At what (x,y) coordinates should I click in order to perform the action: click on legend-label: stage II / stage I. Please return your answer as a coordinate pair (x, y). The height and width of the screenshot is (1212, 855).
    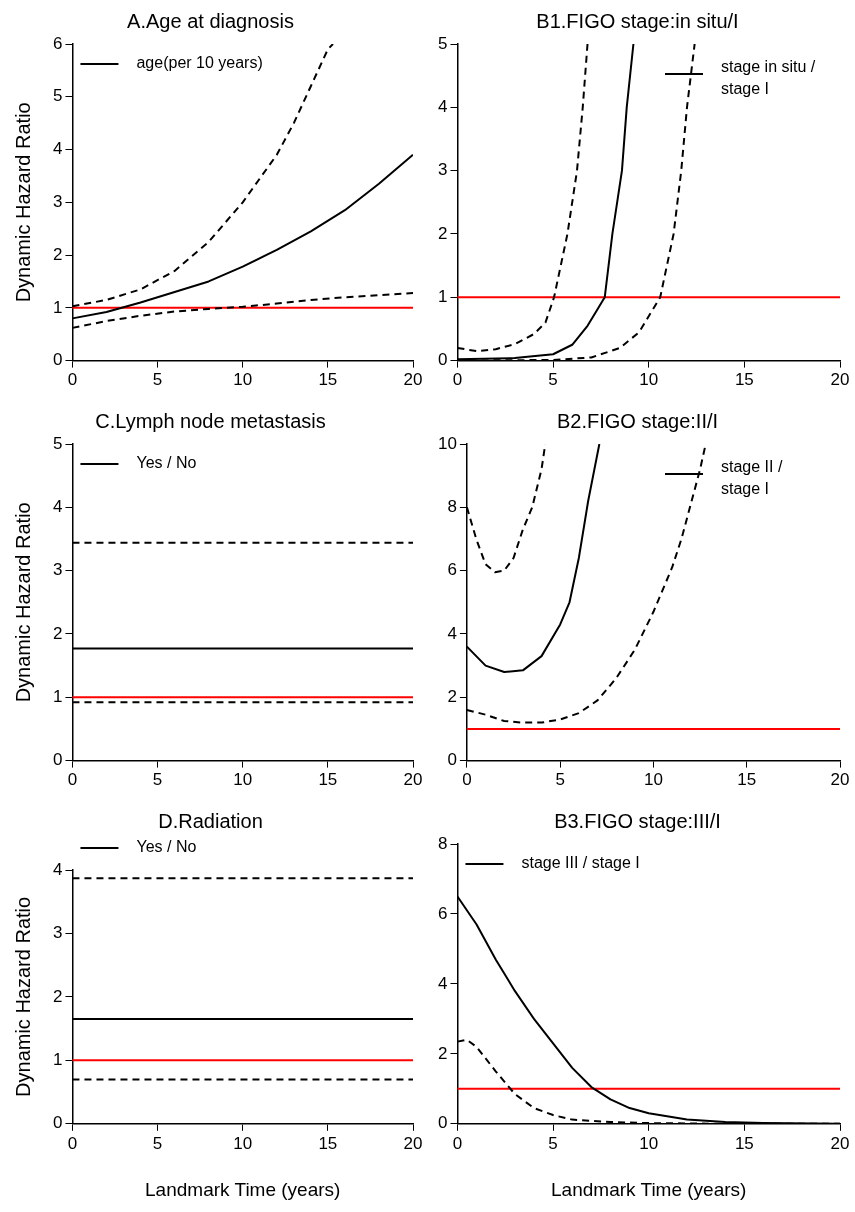
    Looking at the image, I should click on (752, 478).